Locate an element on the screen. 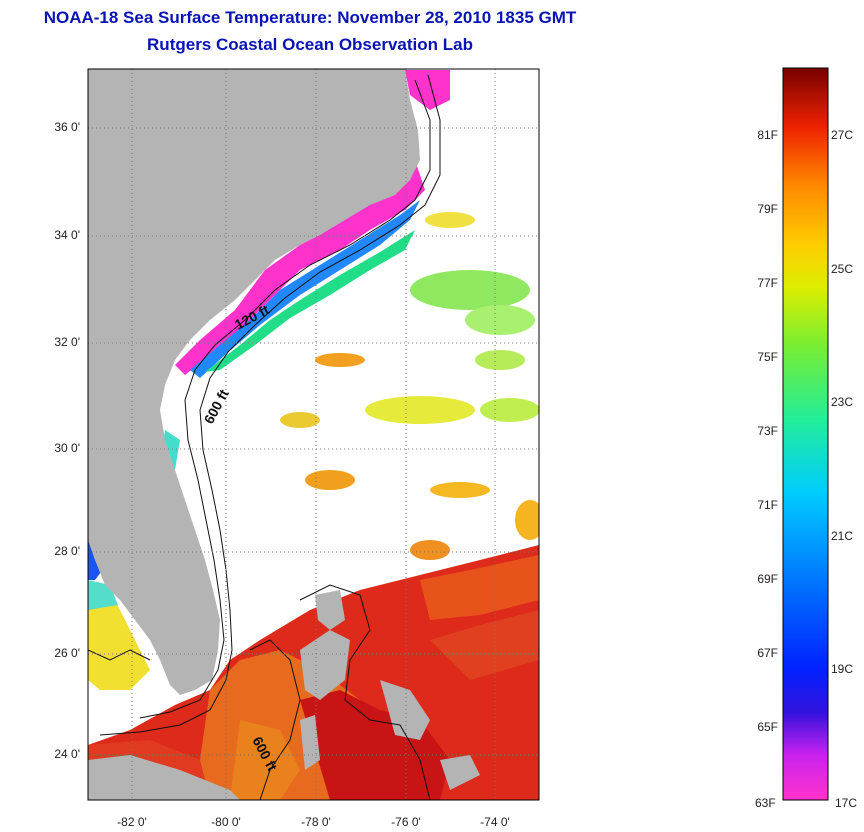 This screenshot has width=864, height=832. lon-label: -82 0' is located at coordinates (132, 822).